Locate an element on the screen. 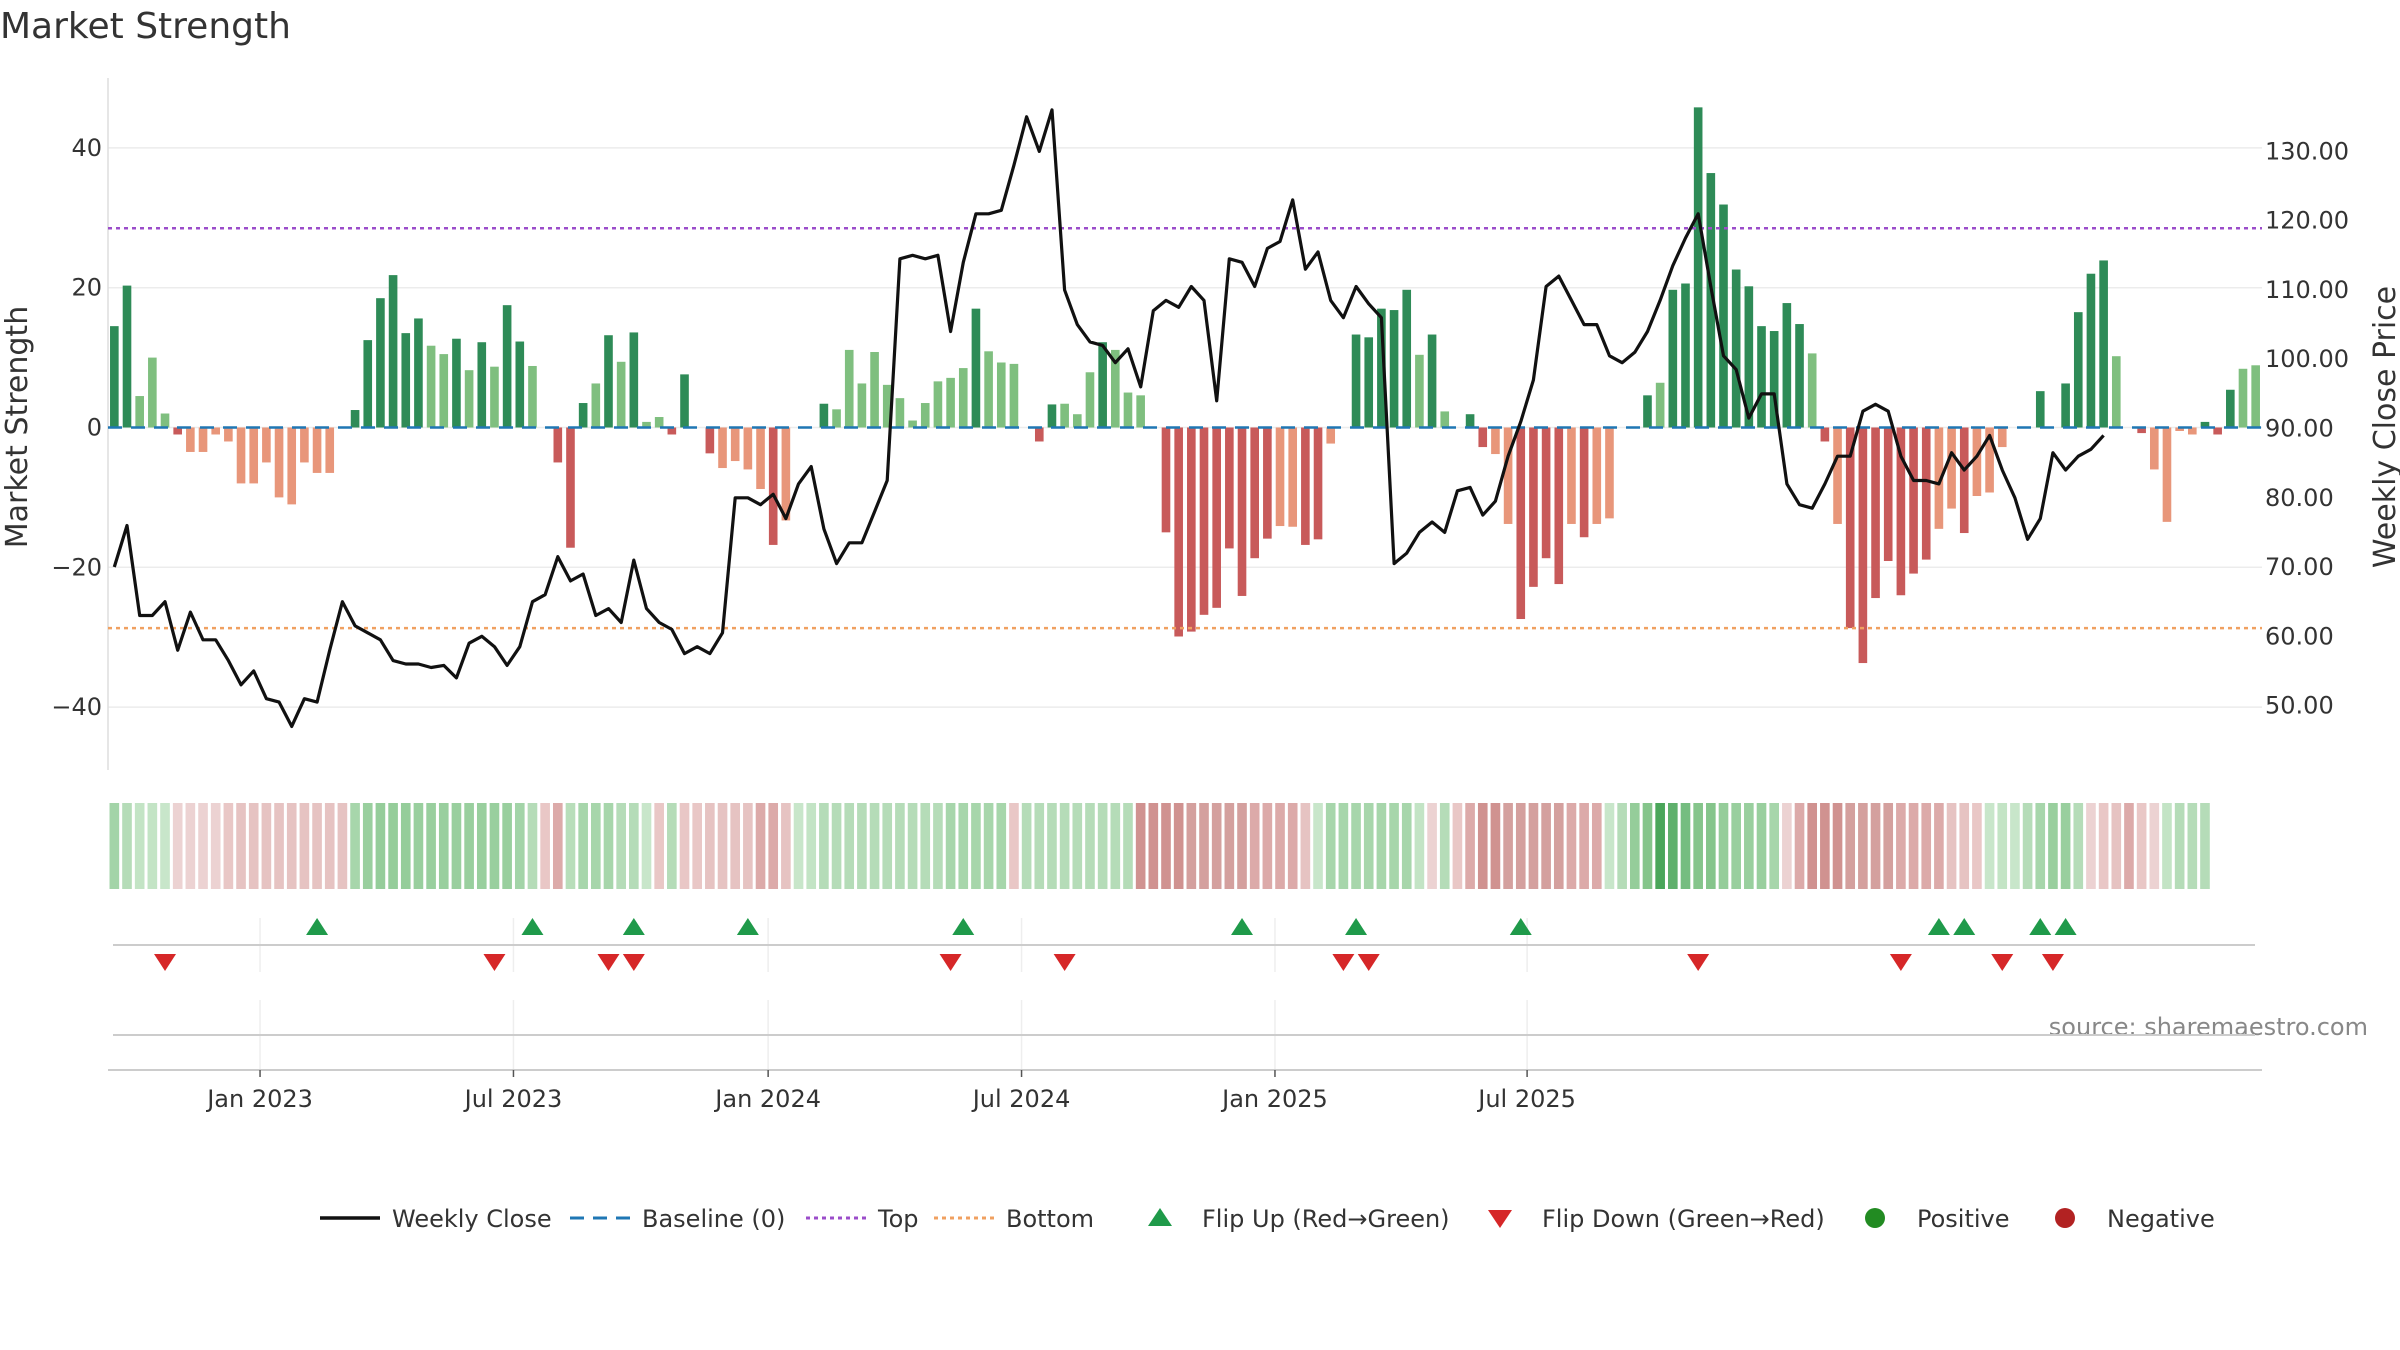 The width and height of the screenshot is (2400, 1350). legend-label: Flip Up (Red→Green) is located at coordinates (1326, 1219).